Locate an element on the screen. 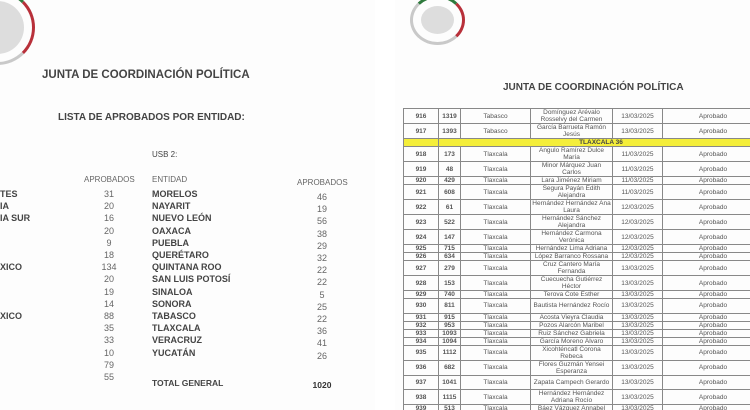 The width and height of the screenshot is (750, 410). senate-seal-logo is located at coordinates (17, 32).